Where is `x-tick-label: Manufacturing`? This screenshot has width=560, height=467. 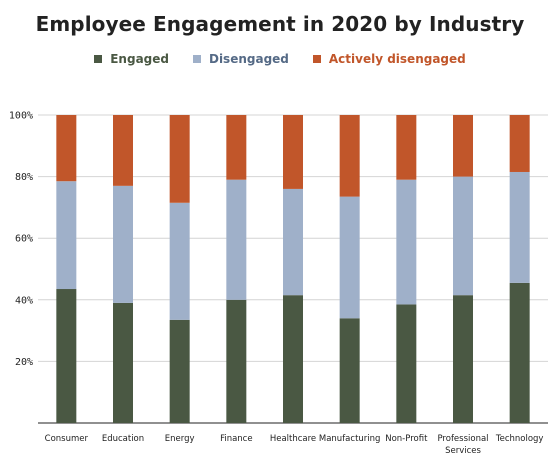 x-tick-label: Manufacturing is located at coordinates (350, 439).